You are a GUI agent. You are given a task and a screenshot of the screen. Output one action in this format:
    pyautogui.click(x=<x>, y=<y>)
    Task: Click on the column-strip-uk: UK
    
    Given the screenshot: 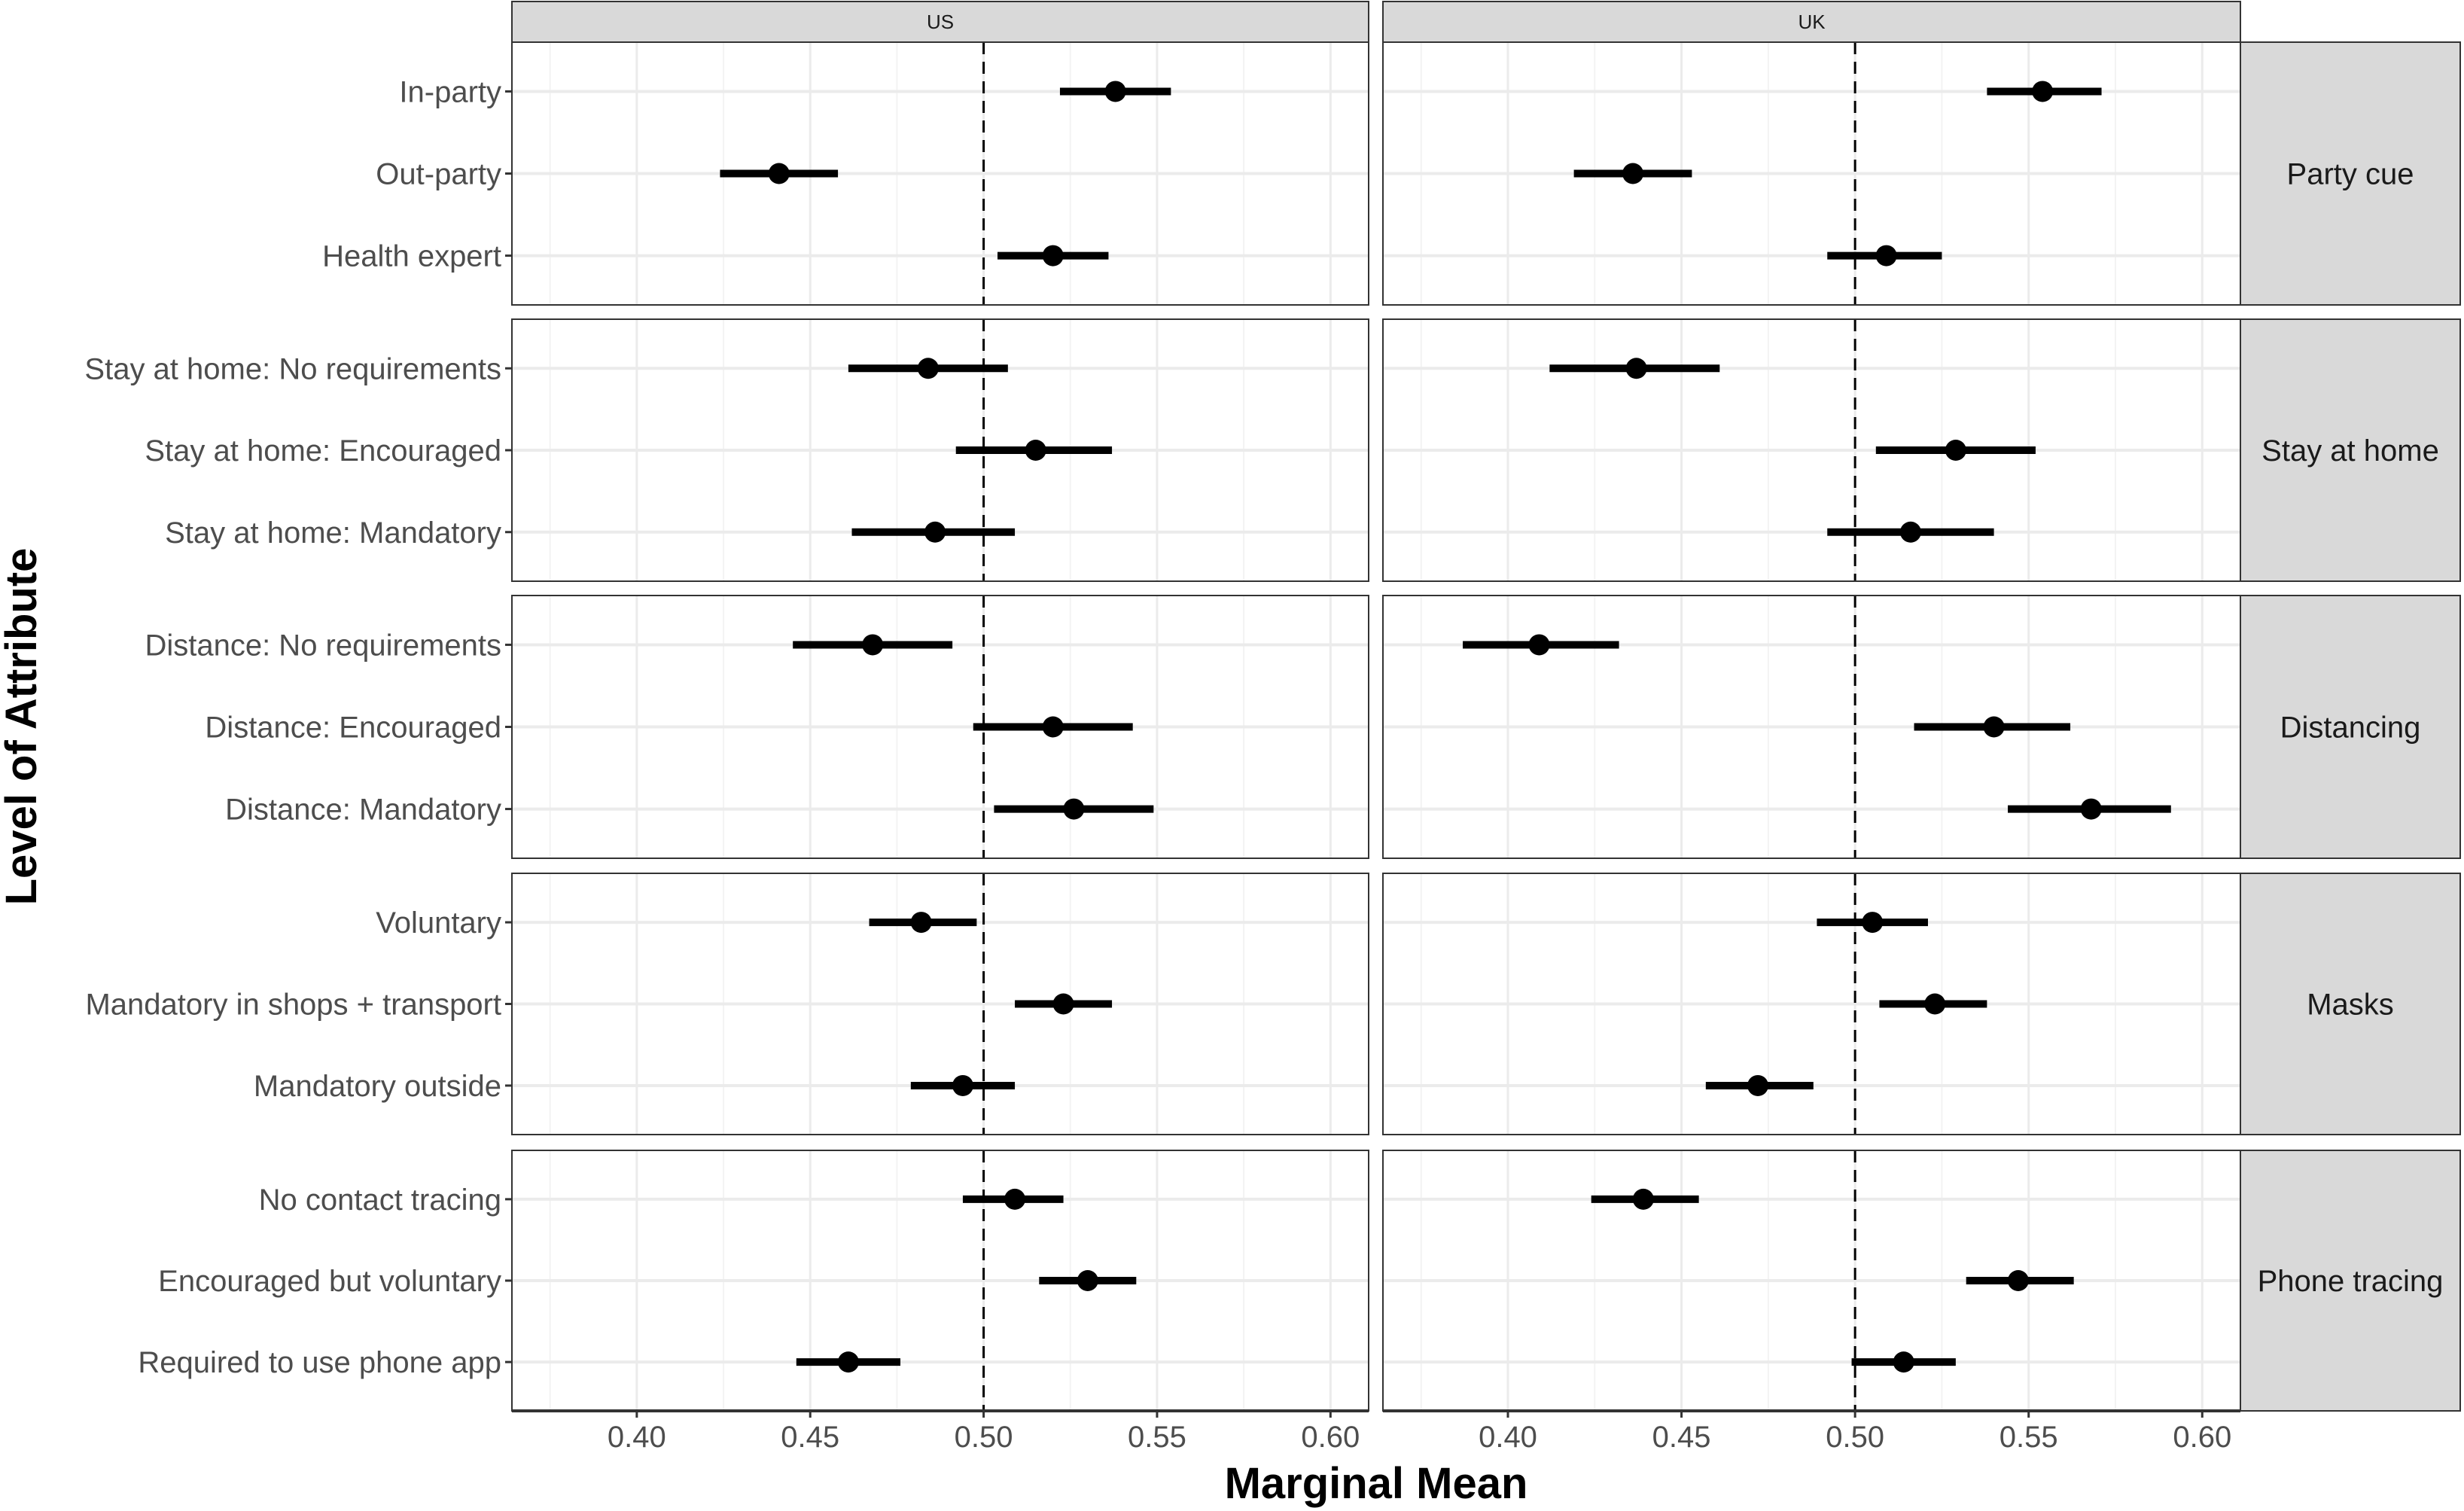 What is the action you would take?
    pyautogui.click(x=1812, y=22)
    